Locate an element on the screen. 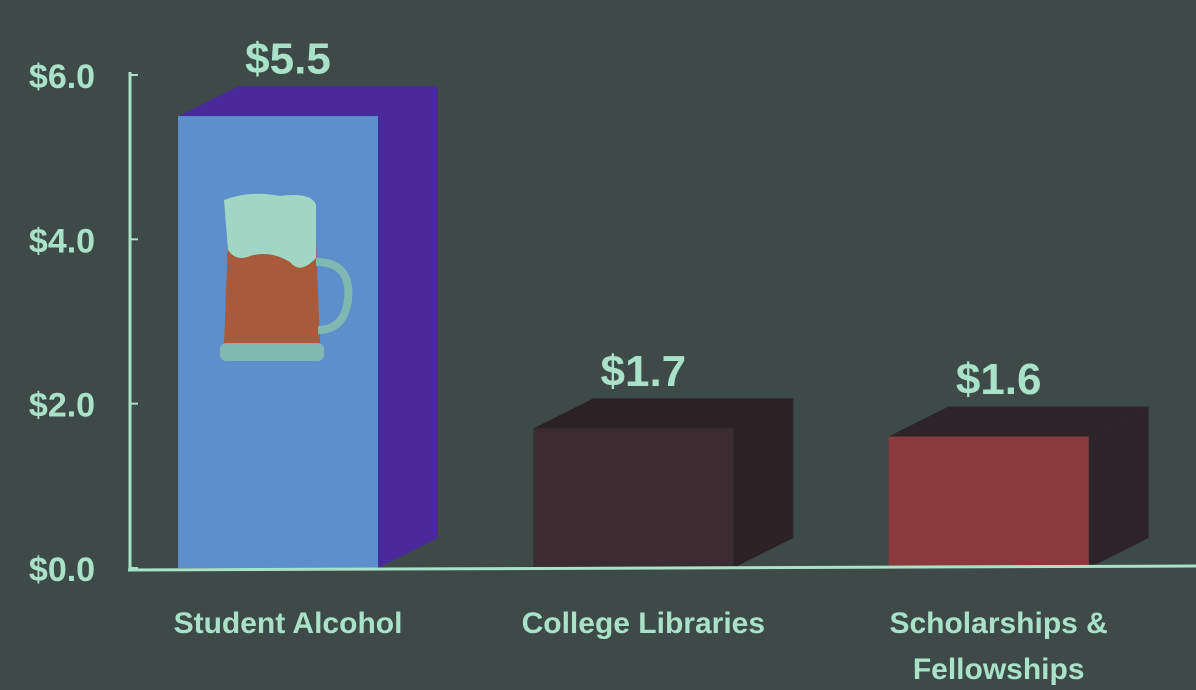 This screenshot has width=1196, height=690. y-tick-label: $6.0 is located at coordinates (62, 77).